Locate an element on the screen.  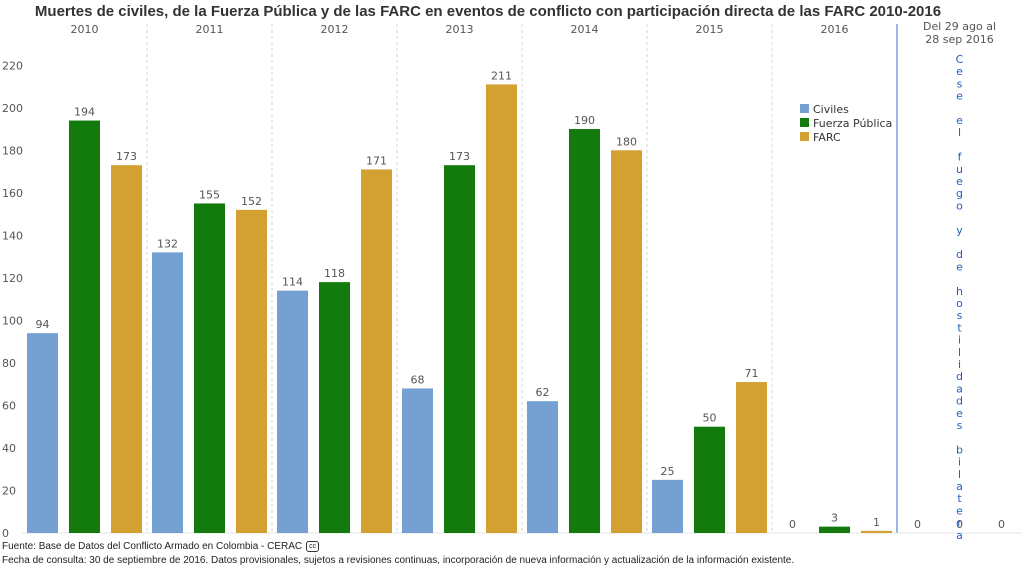
category-label-line: Del 29 ago al is located at coordinates (959, 26).